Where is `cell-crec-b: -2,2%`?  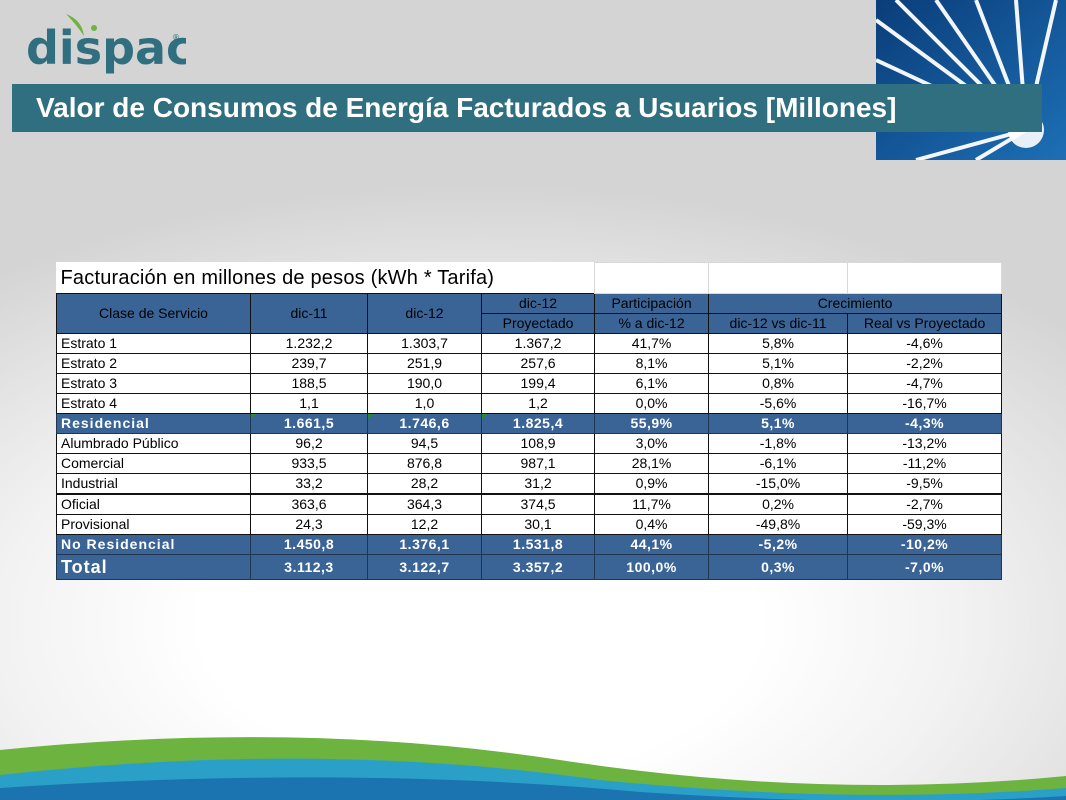
cell-crec-b: -2,2% is located at coordinates (925, 363).